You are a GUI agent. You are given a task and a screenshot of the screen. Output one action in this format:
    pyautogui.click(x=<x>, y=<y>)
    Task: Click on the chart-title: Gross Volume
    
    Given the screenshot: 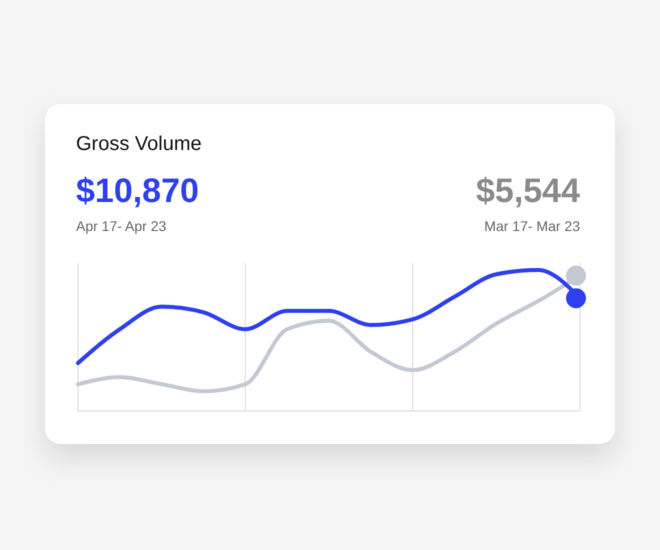 What is the action you would take?
    pyautogui.click(x=139, y=144)
    